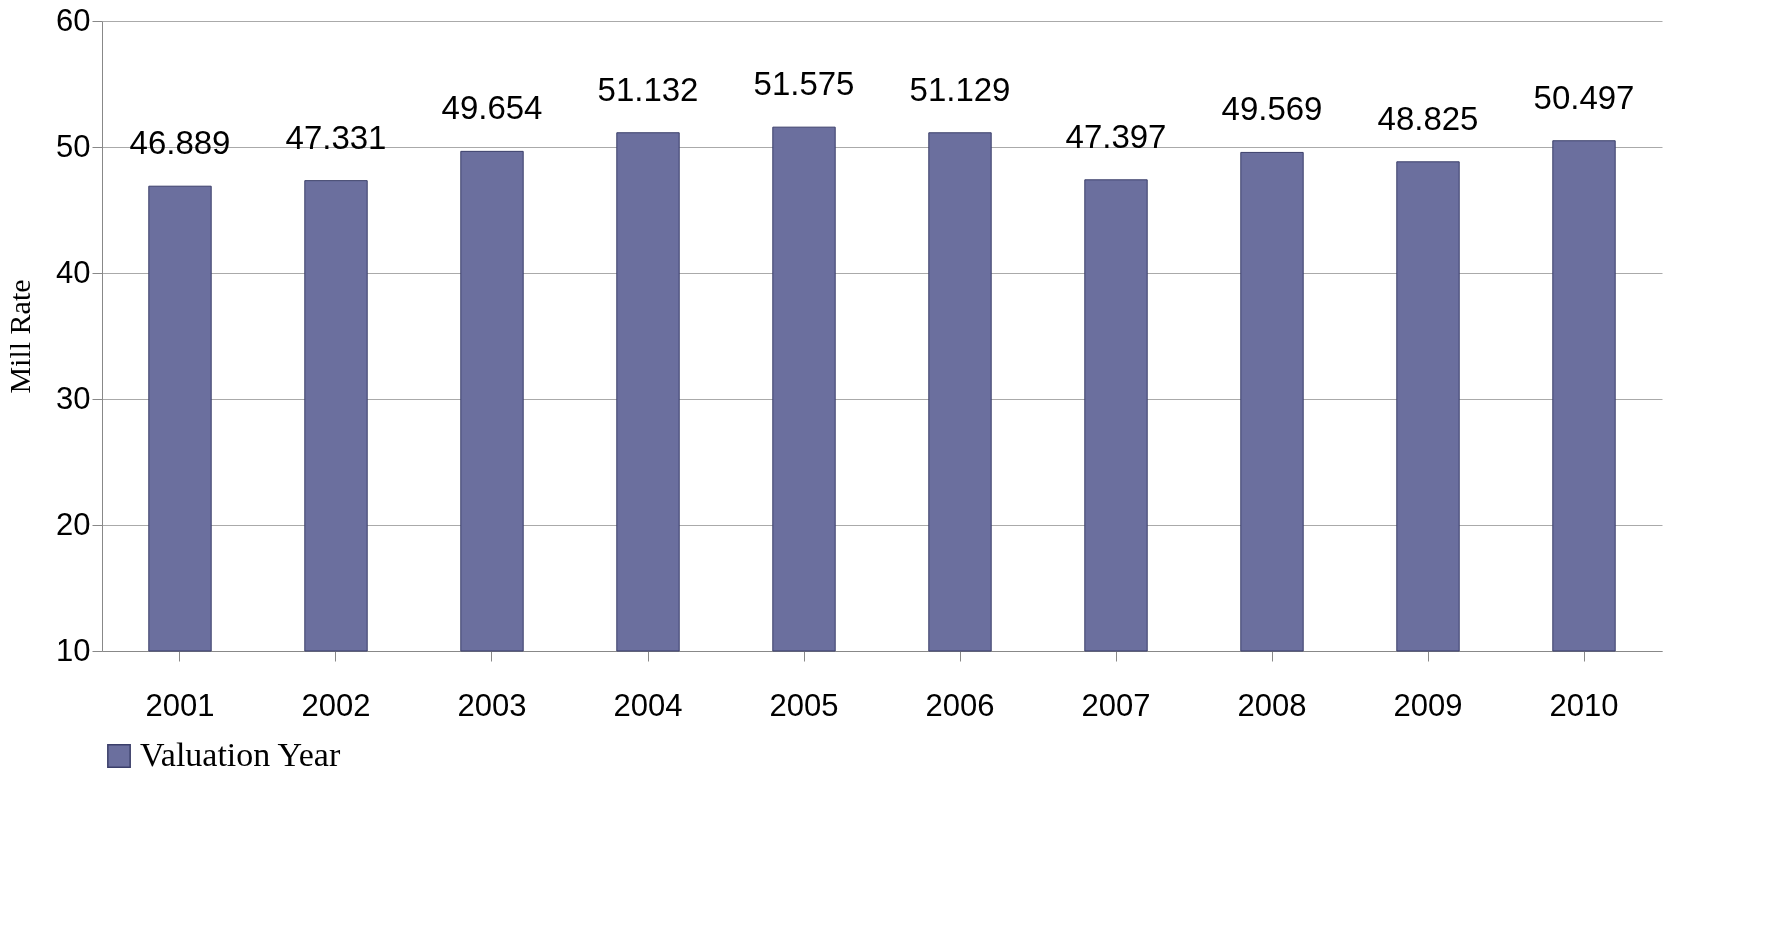 The height and width of the screenshot is (929, 1784). What do you see at coordinates (804, 705) in the screenshot?
I see `x-tick-label: 2005` at bounding box center [804, 705].